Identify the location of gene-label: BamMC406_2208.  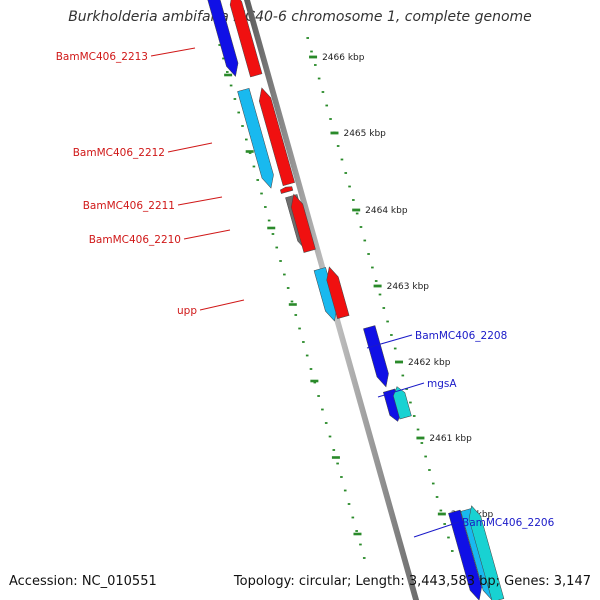
(461, 336).